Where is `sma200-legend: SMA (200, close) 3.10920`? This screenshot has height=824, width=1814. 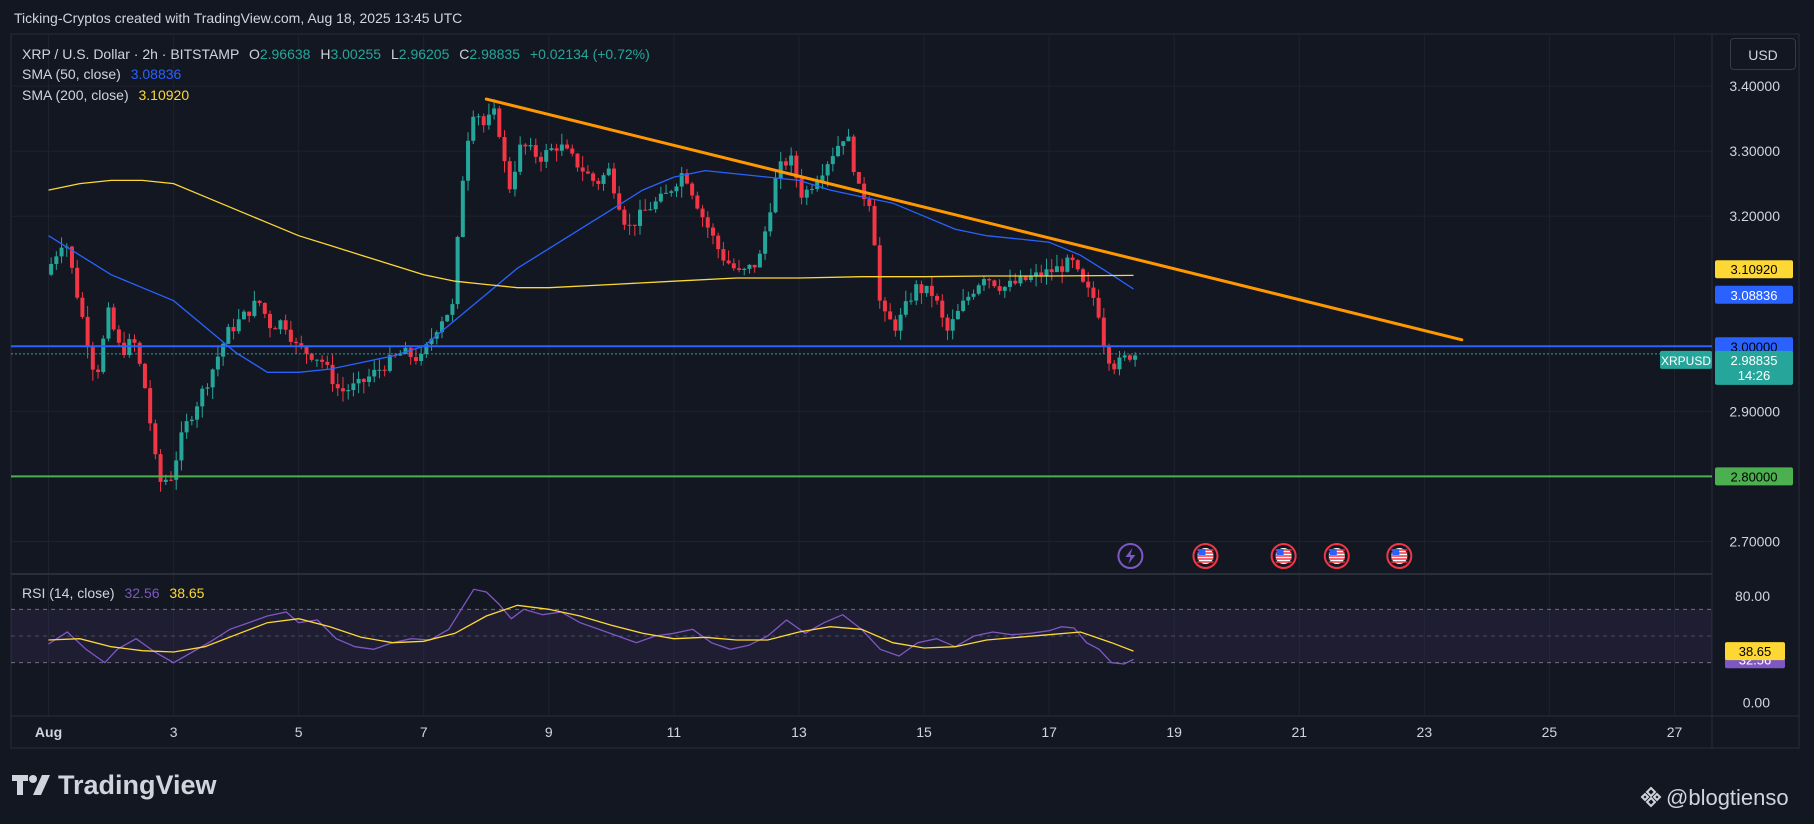
sma200-legend: SMA (200, close) 3.10920 is located at coordinates (105, 95).